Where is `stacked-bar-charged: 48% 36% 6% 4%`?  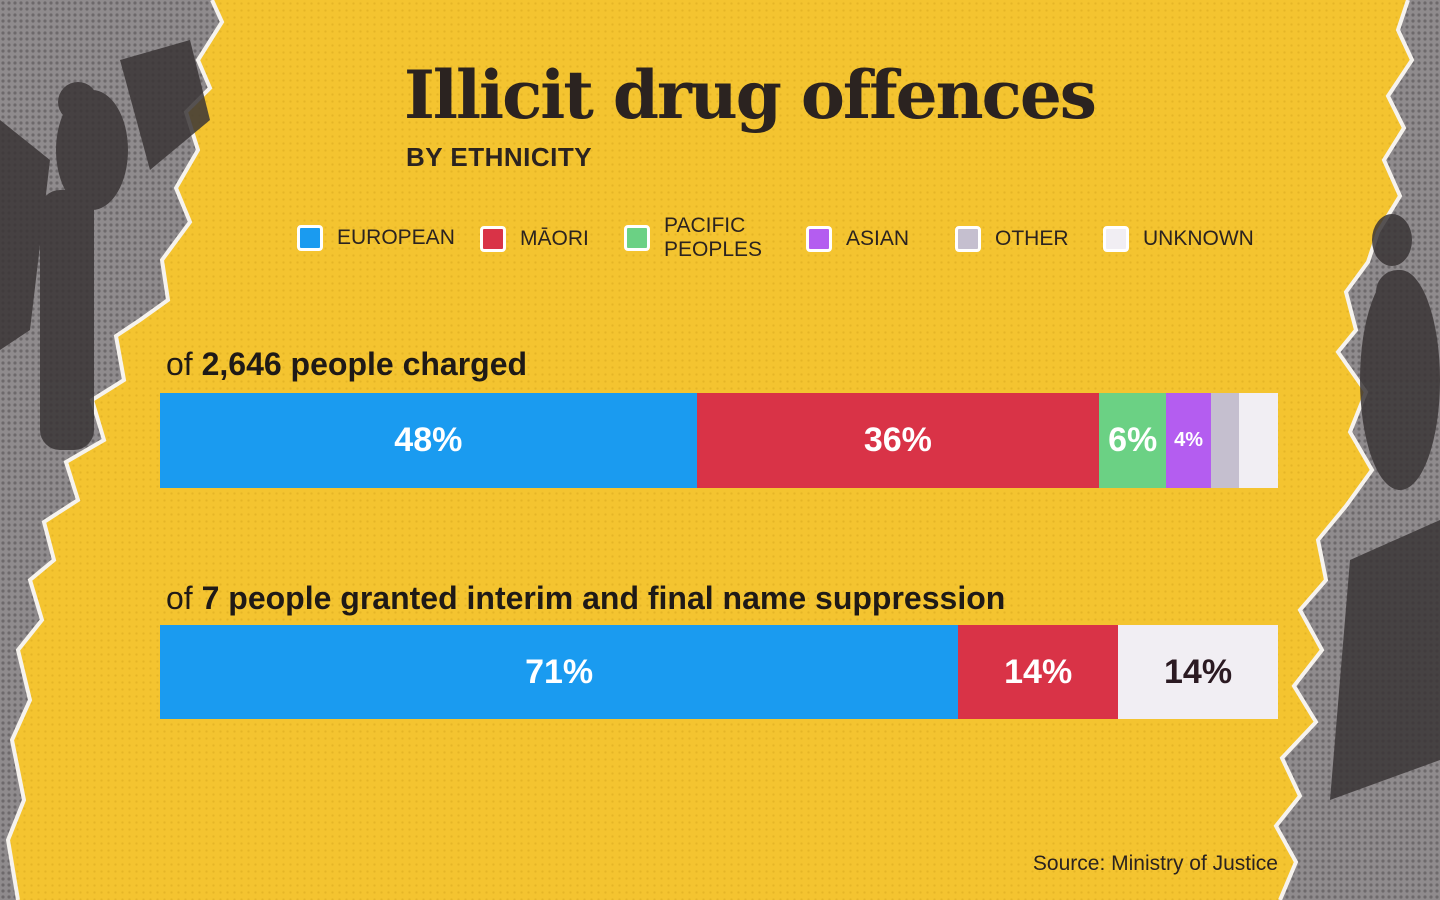 stacked-bar-charged: 48% 36% 6% 4% is located at coordinates (719, 440).